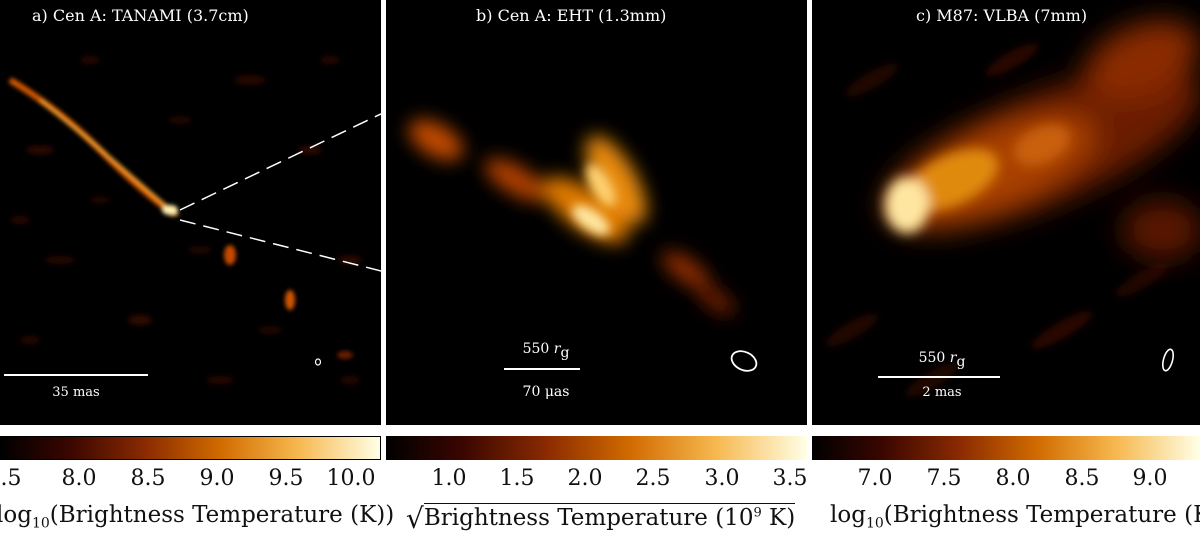 The image size is (1200, 535). Describe the element at coordinates (875, 478) in the screenshot. I see `colorbar-c-tick: 7.0` at that location.